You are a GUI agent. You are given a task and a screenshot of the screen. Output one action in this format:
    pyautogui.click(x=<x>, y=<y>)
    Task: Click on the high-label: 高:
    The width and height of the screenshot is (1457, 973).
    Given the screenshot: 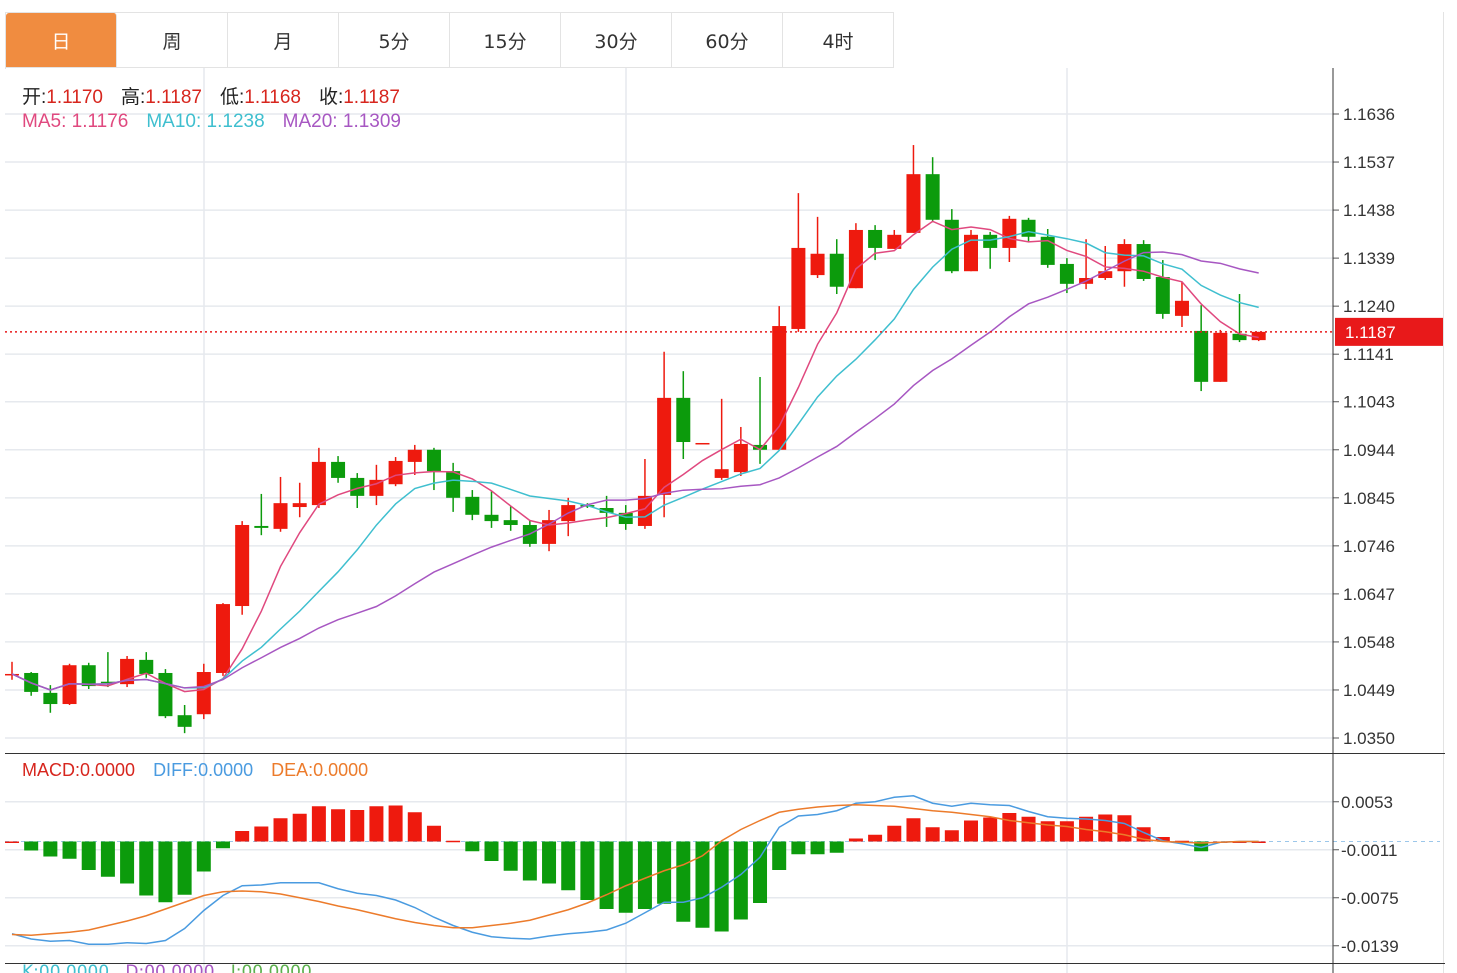 What is the action you would take?
    pyautogui.click(x=133, y=97)
    